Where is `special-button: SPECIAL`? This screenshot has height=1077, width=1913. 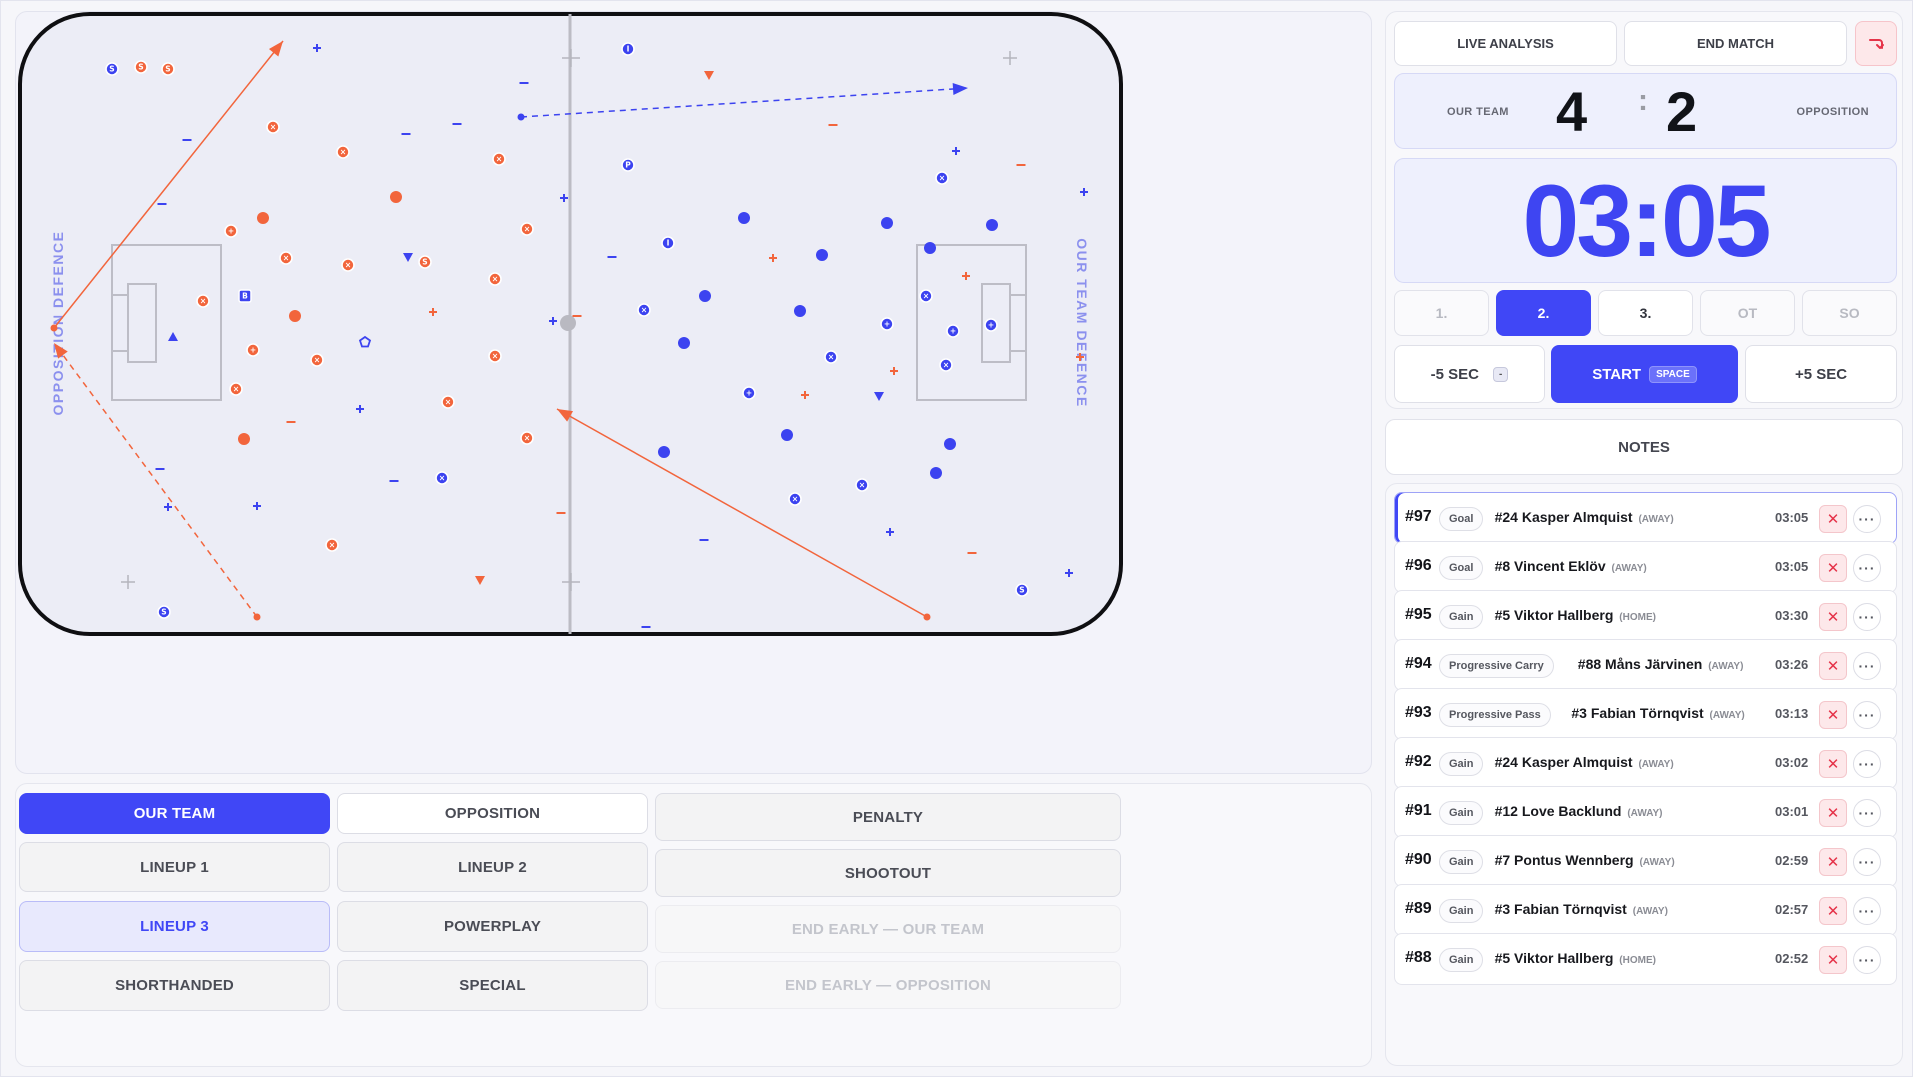
special-button: SPECIAL is located at coordinates (492, 985).